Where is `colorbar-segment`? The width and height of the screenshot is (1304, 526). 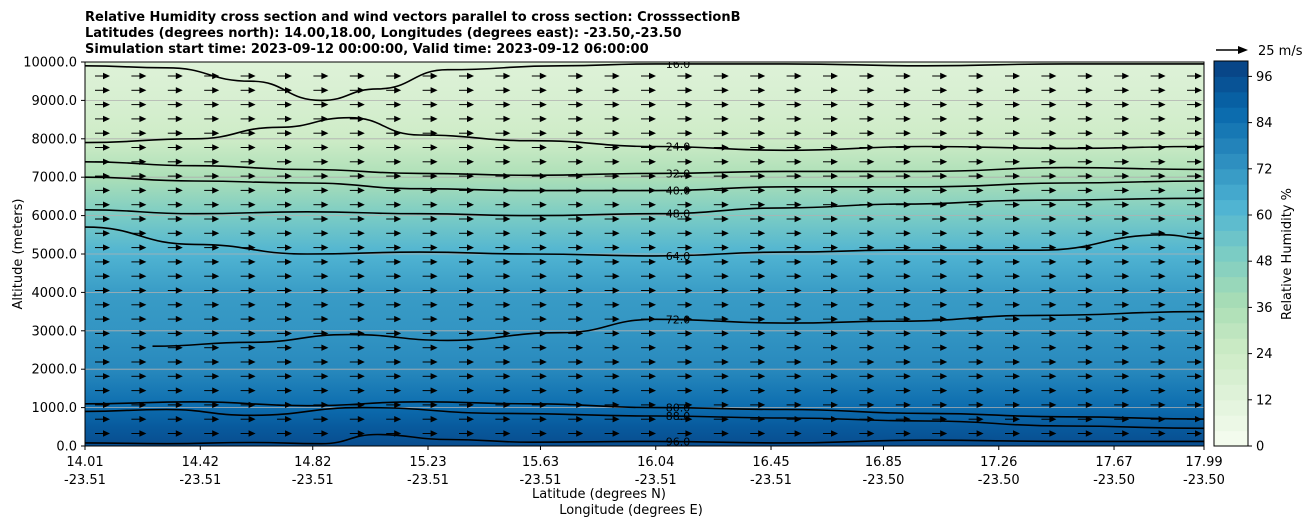
colorbar-segment is located at coordinates (1231, 115).